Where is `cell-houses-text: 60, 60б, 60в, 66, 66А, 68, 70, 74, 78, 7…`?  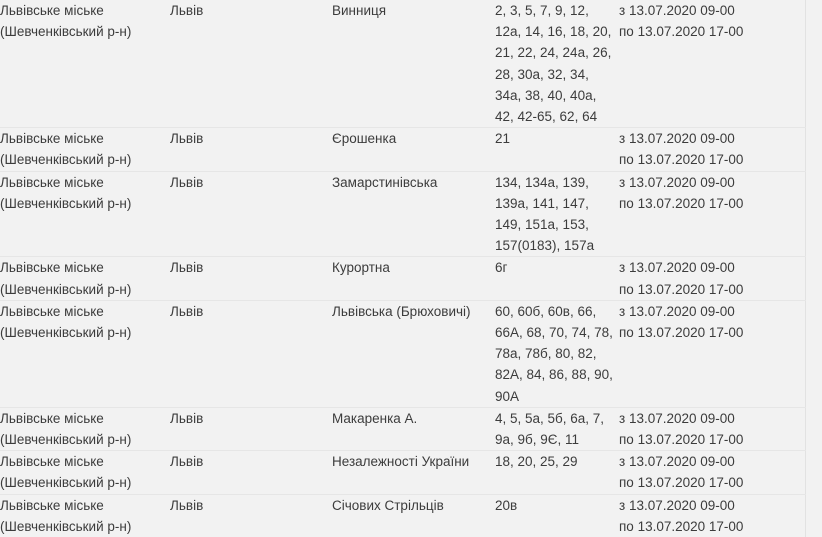
cell-houses-text: 60, 60б, 60в, 66, 66А, 68, 70, 74, 78, 7… is located at coordinates (554, 353).